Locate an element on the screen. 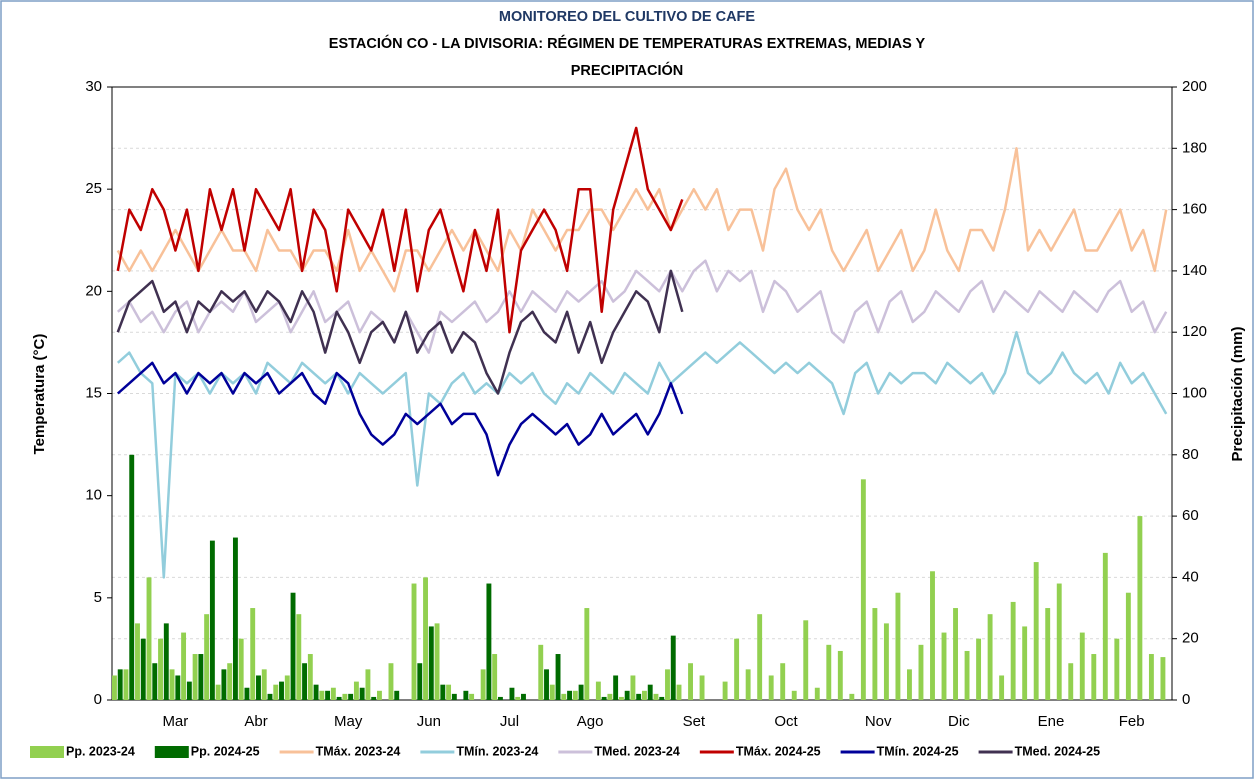 This screenshot has height=779, width=1254. y-tick-label: 30 is located at coordinates (93, 86).